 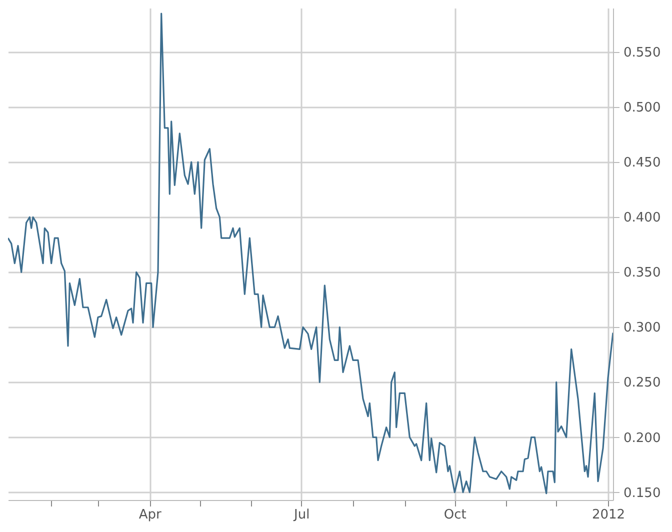 What do you see at coordinates (642, 53) in the screenshot?
I see `y-tick-label: 0.550` at bounding box center [642, 53].